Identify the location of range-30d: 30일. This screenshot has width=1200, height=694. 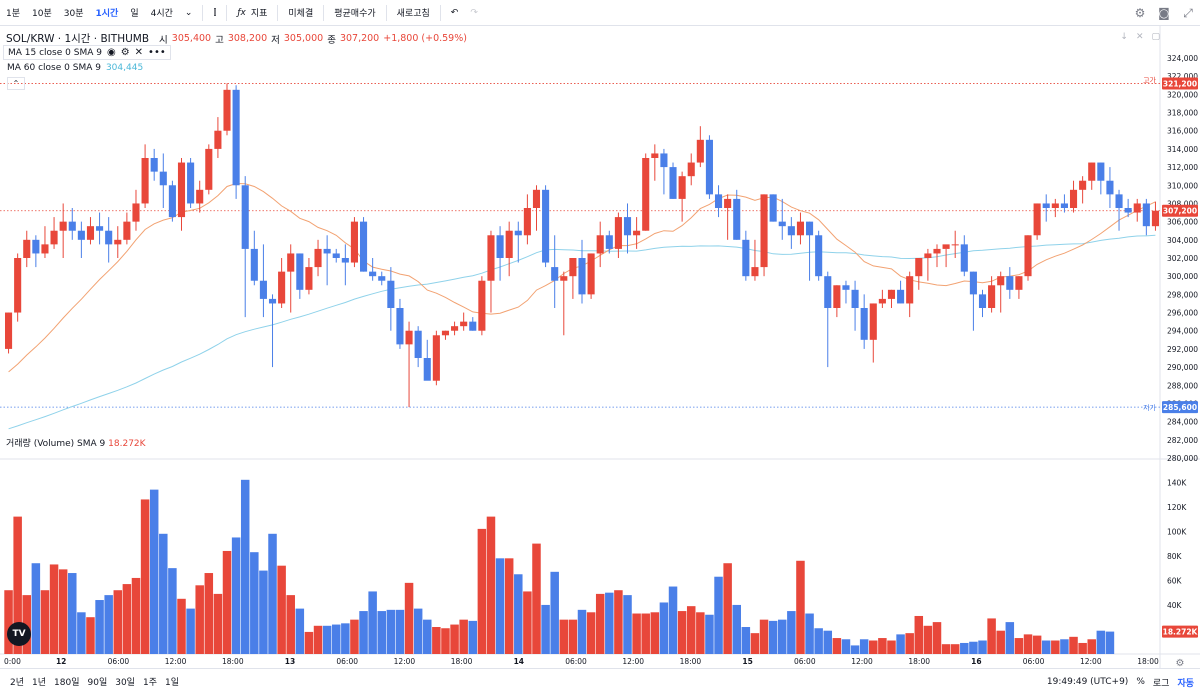
(125, 683).